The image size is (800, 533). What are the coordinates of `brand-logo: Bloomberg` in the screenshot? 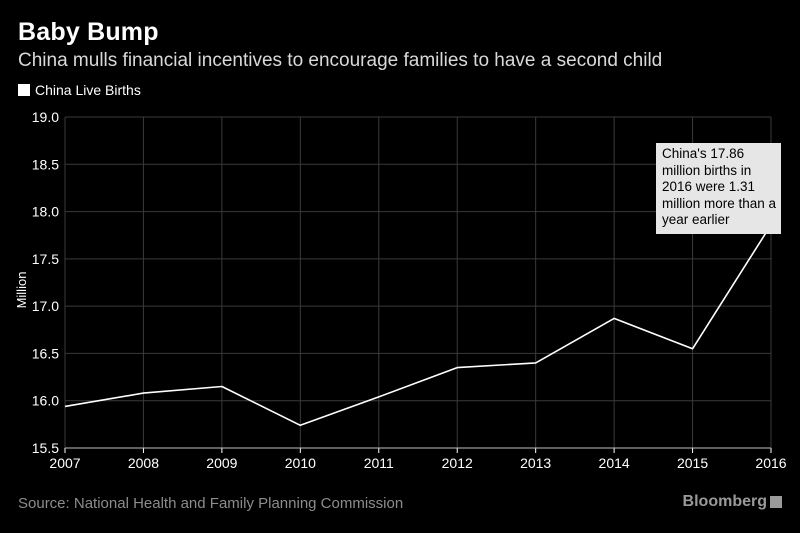 It's located at (732, 502).